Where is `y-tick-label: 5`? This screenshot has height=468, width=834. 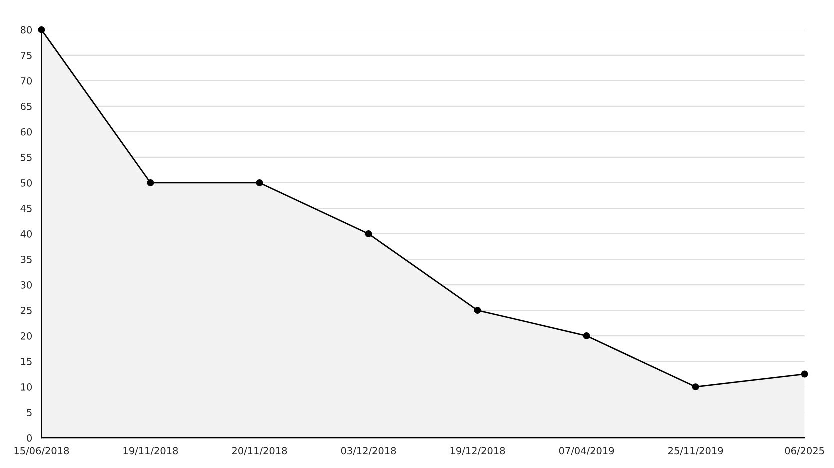 y-tick-label: 5 is located at coordinates (29, 412).